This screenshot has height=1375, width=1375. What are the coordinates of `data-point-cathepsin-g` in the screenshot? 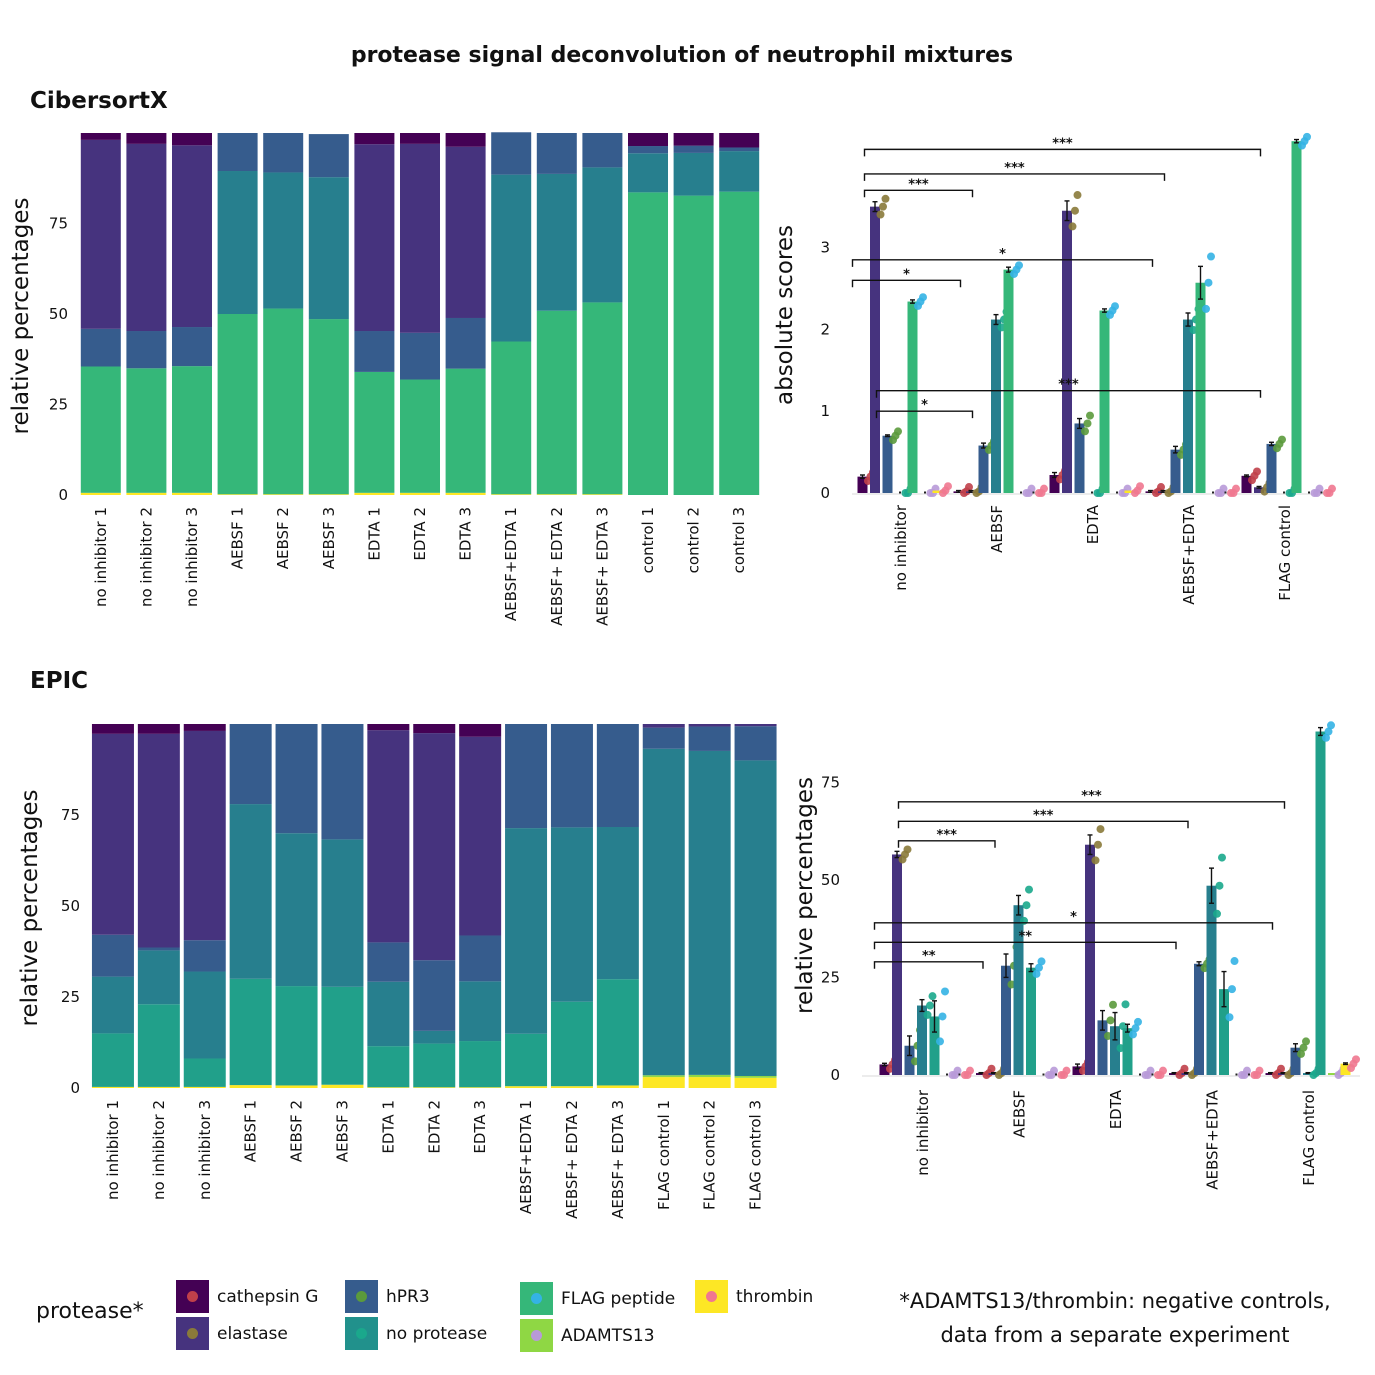 It's located at (969, 487).